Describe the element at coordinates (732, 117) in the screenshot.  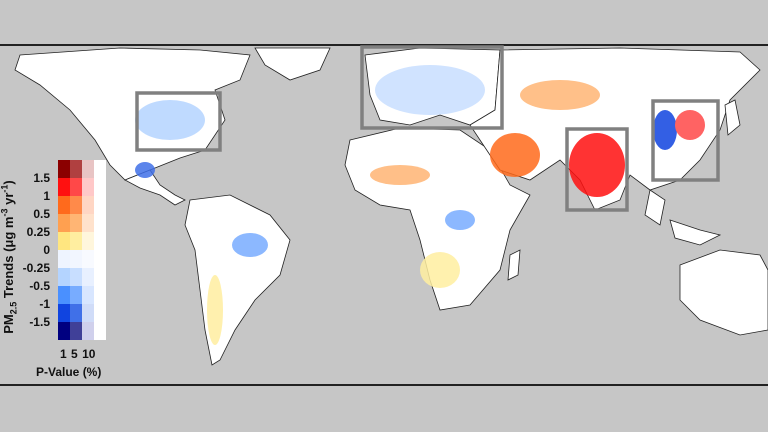
I see `japan` at that location.